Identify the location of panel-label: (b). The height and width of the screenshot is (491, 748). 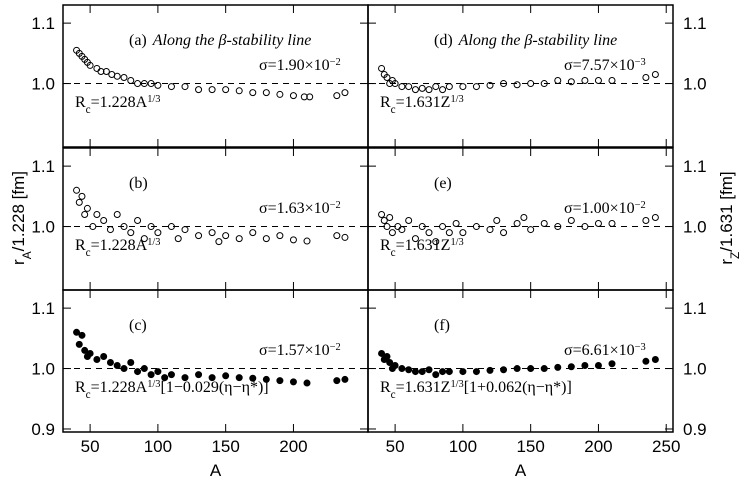
(138, 183).